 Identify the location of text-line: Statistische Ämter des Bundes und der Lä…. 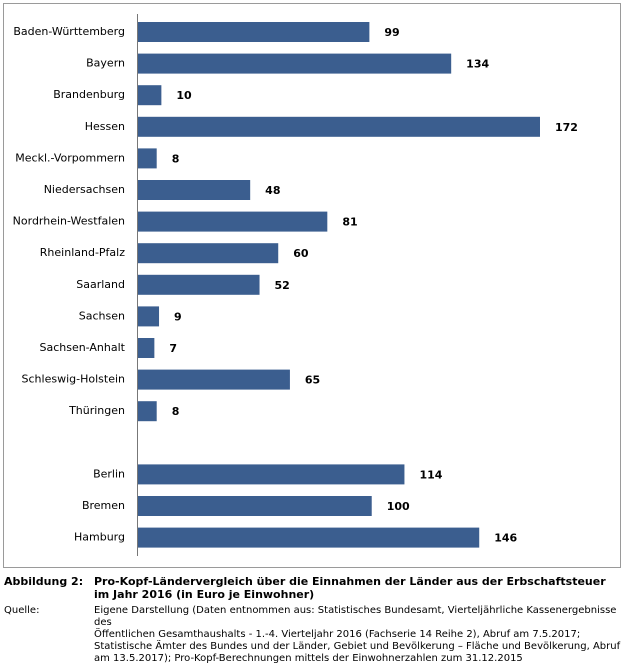
(357, 646).